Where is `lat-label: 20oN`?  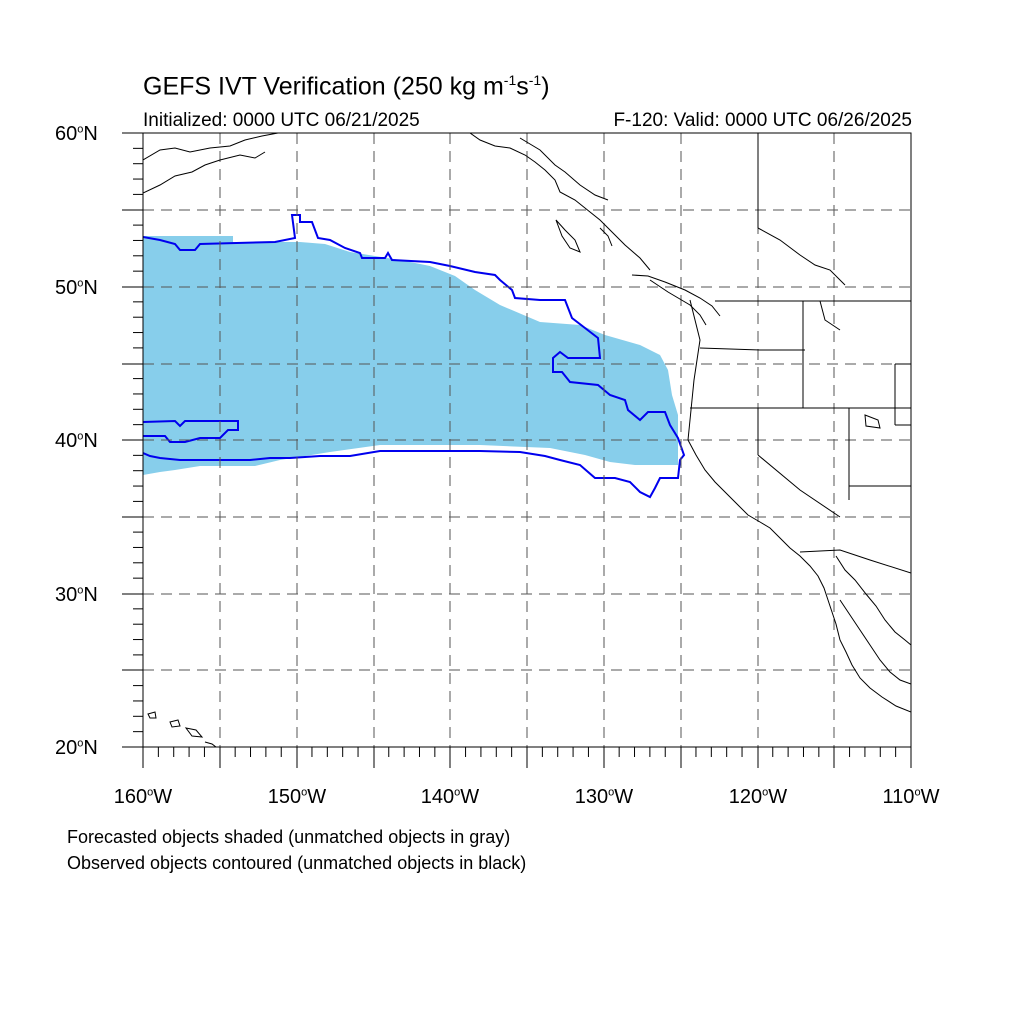
lat-label: 20oN is located at coordinates (76, 748).